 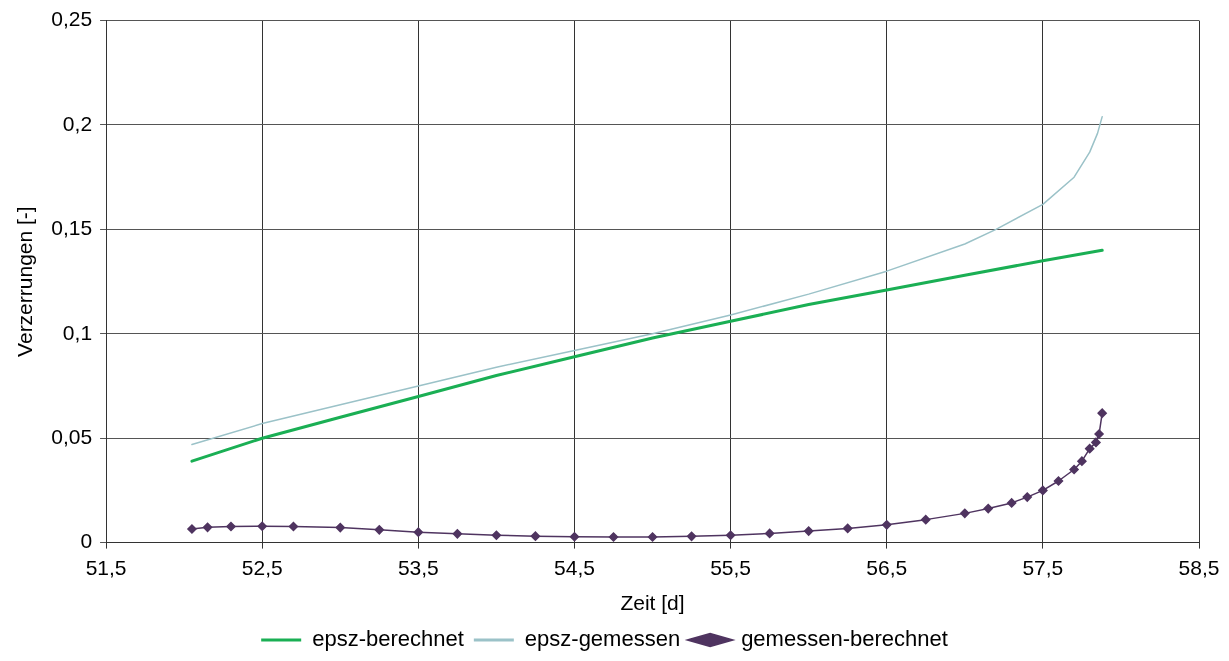 I want to click on y-tick-label: 0,2, so click(x=77, y=123).